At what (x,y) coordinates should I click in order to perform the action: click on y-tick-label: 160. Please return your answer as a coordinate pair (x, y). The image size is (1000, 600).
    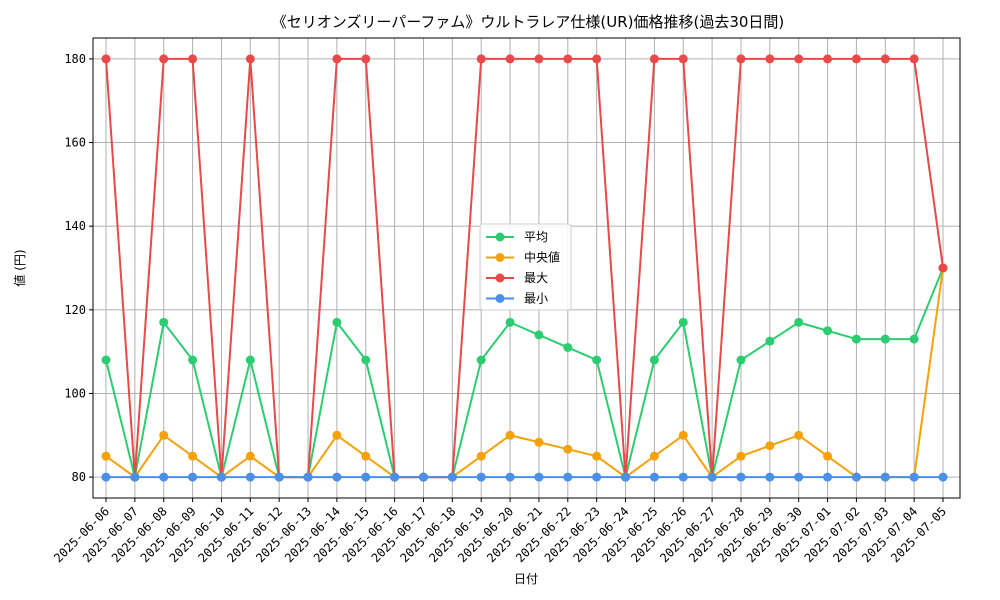
    Looking at the image, I should click on (75, 143).